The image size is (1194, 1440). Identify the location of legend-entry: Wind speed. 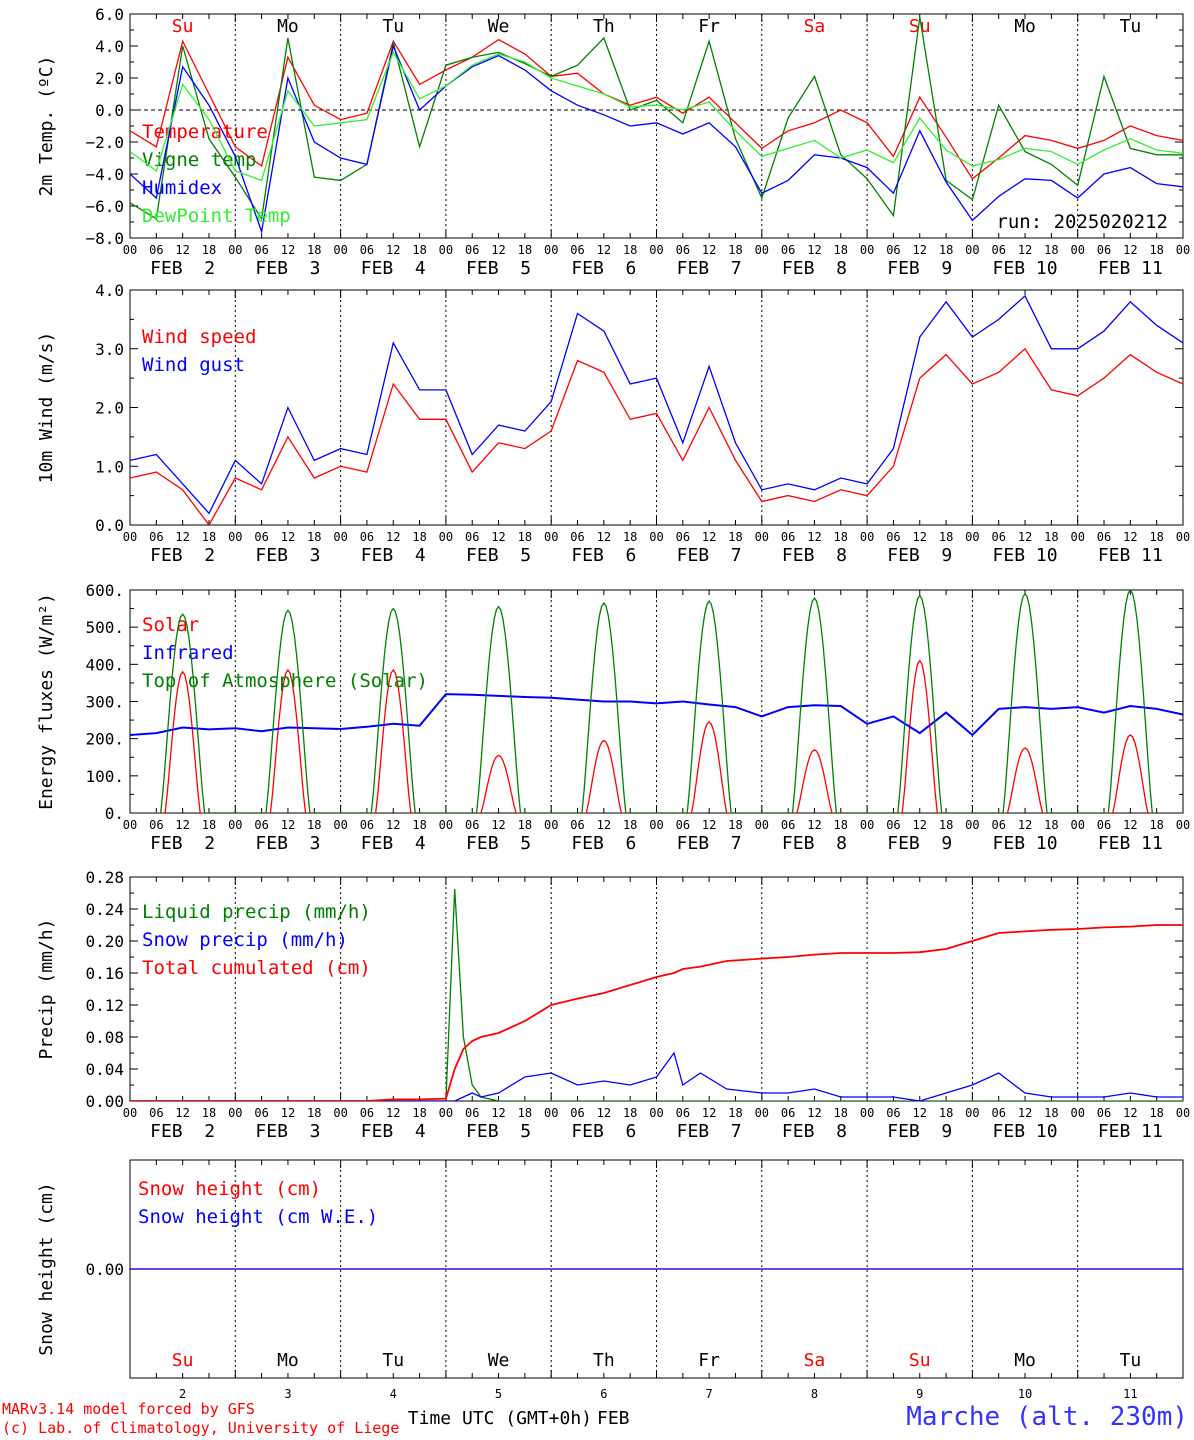
(199, 337).